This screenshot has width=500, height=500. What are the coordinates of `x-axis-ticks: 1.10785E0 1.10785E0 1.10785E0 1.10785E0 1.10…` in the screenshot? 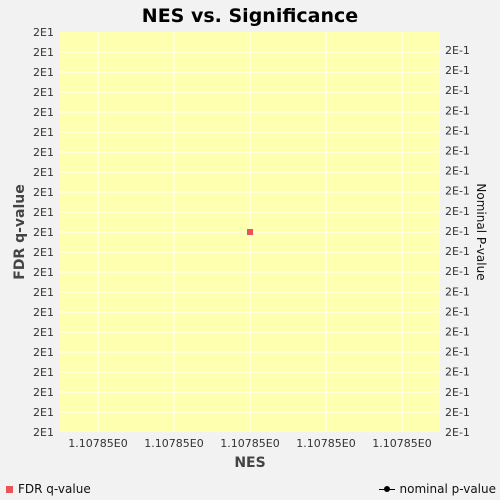 It's located at (249, 443).